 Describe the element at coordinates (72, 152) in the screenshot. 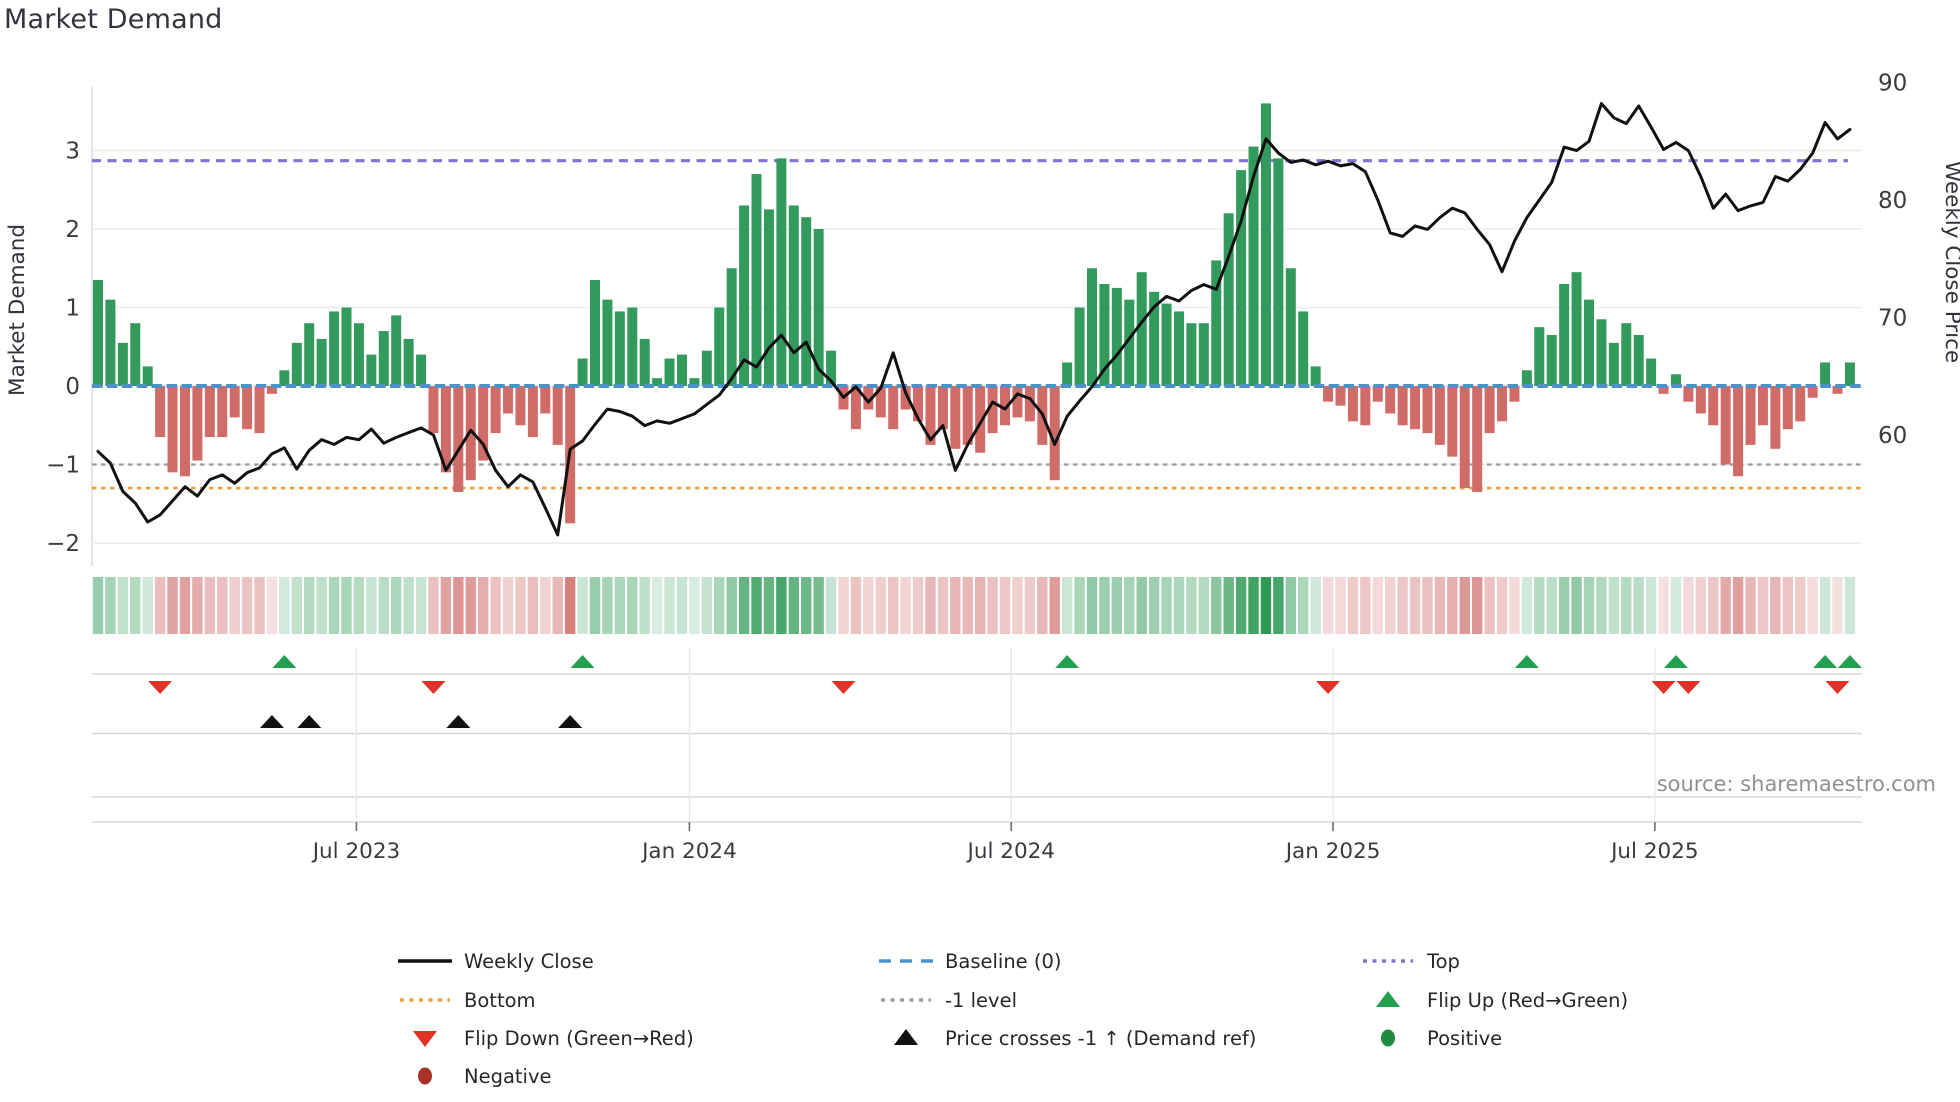

I see `left-tick-label: 3` at that location.